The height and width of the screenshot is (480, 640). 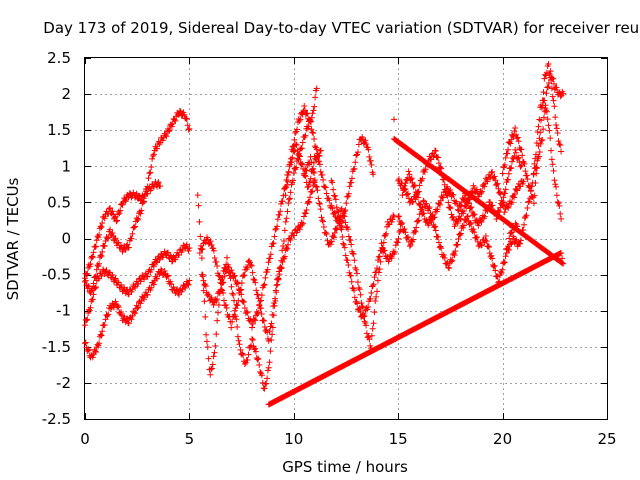 What do you see at coordinates (63, 383) in the screenshot?
I see `y-tick-label: -2` at bounding box center [63, 383].